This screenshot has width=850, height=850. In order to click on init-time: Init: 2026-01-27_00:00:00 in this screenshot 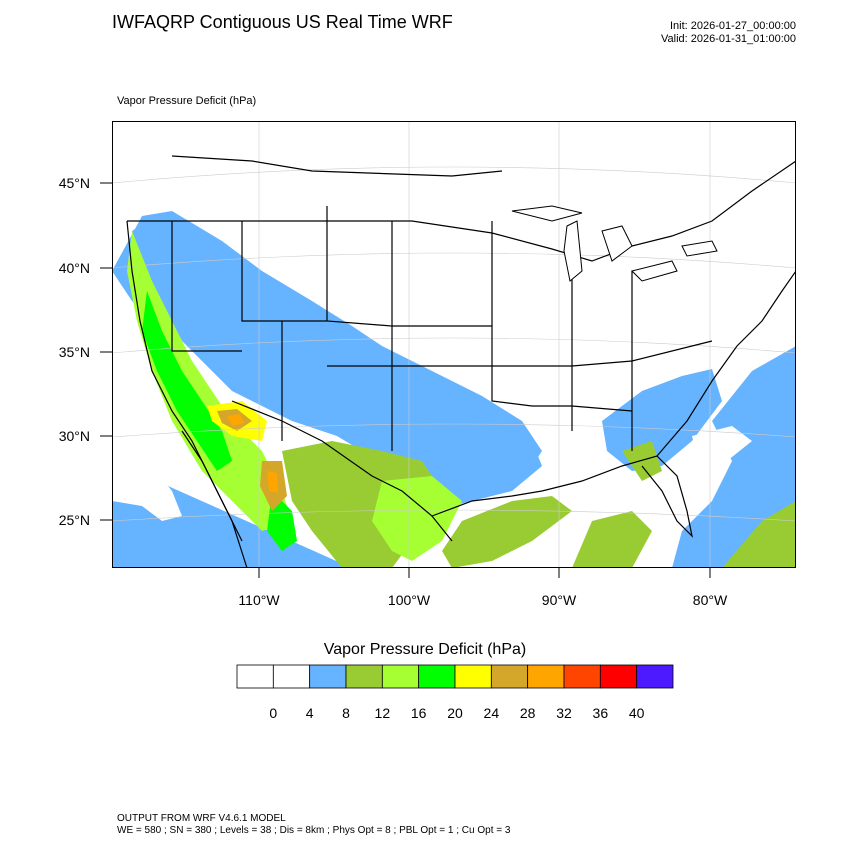, I will do `click(733, 26)`.